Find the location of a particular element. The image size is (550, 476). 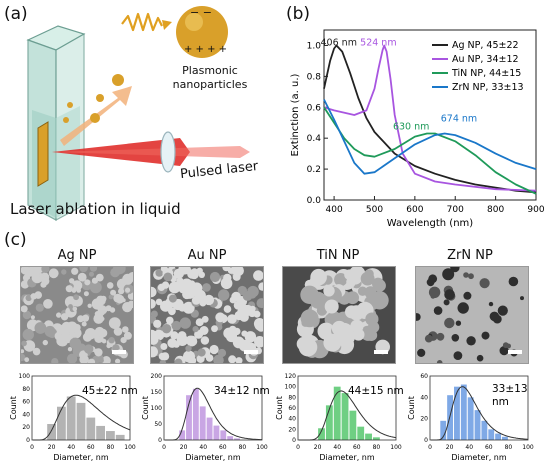

legend-entry-1: Au NP, 34±12 is located at coordinates (485, 59).